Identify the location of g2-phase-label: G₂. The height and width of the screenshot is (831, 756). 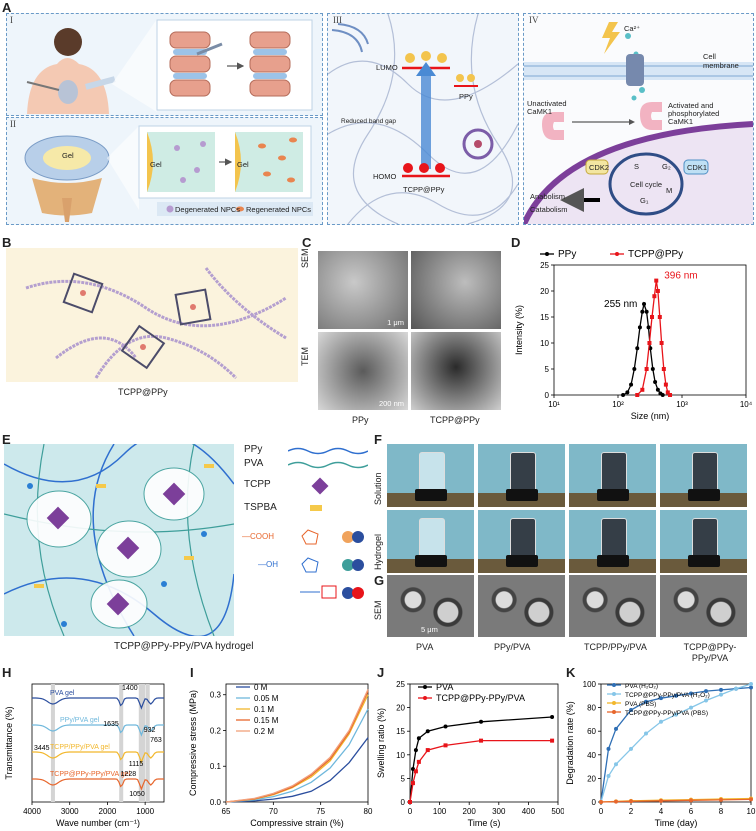
(666, 166).